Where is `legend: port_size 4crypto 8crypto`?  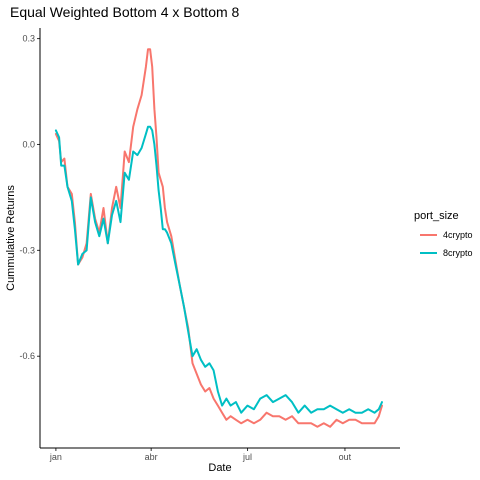
legend: port_size 4crypto 8crypto is located at coordinates (443, 234).